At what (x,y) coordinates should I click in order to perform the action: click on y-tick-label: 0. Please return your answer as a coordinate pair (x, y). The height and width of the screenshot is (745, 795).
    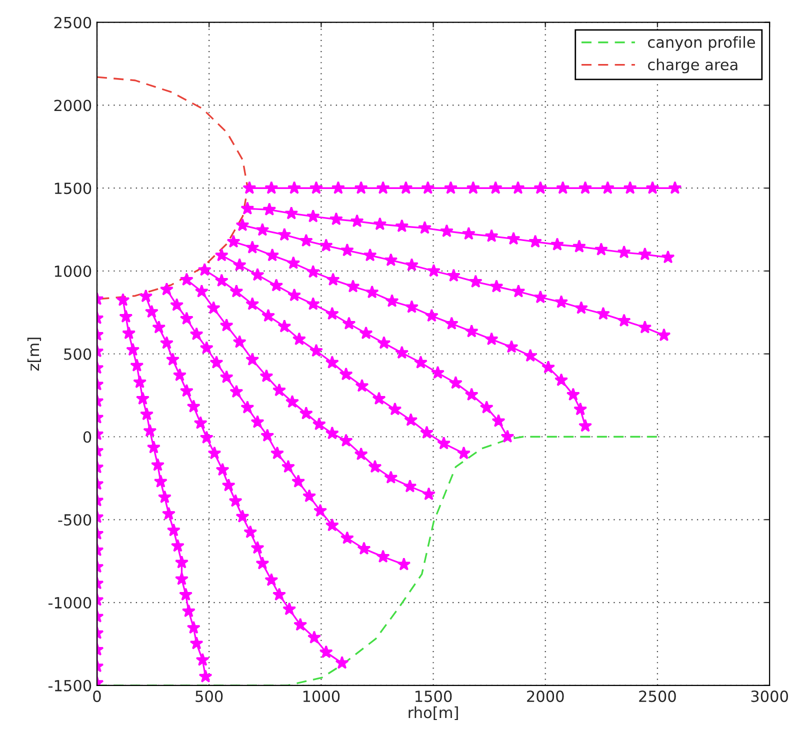
    Looking at the image, I should click on (87, 437).